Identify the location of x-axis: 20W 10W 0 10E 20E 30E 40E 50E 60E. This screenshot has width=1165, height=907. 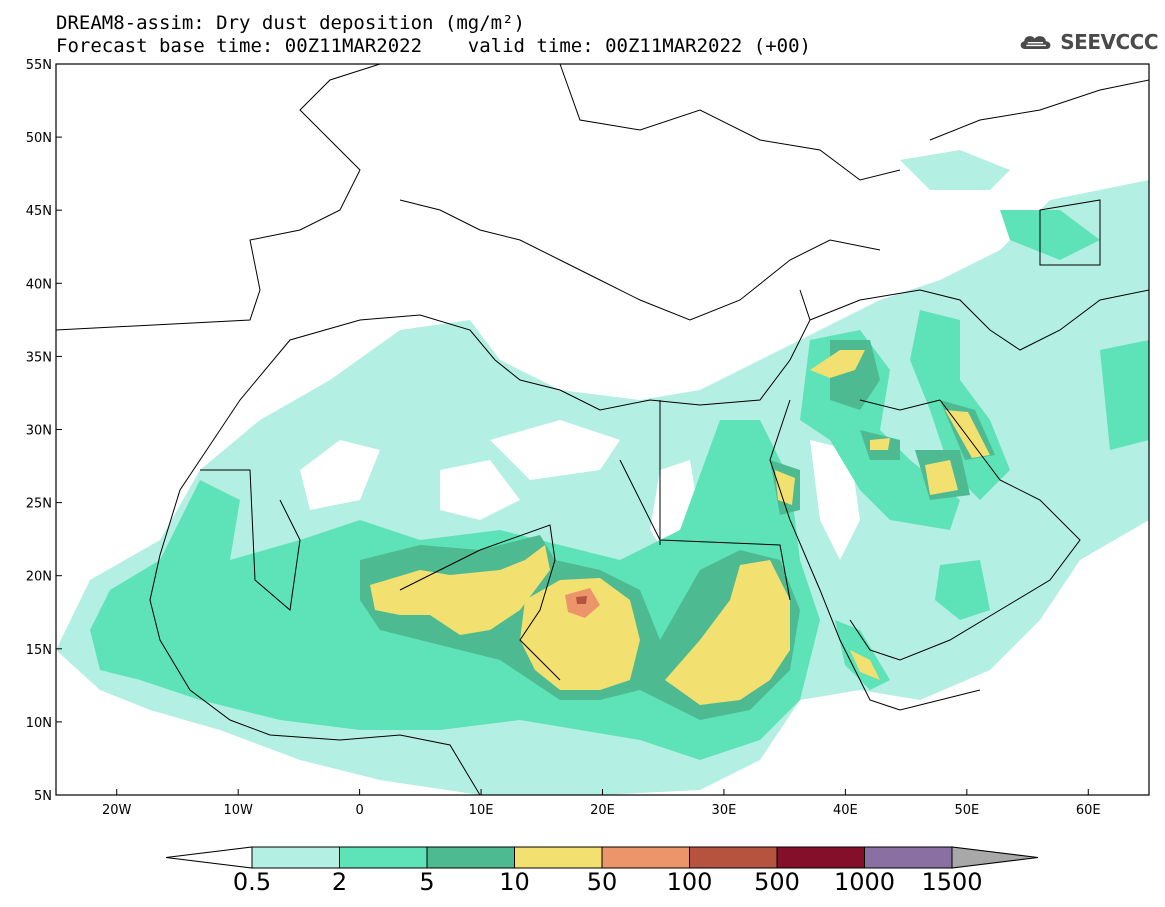
(601, 803).